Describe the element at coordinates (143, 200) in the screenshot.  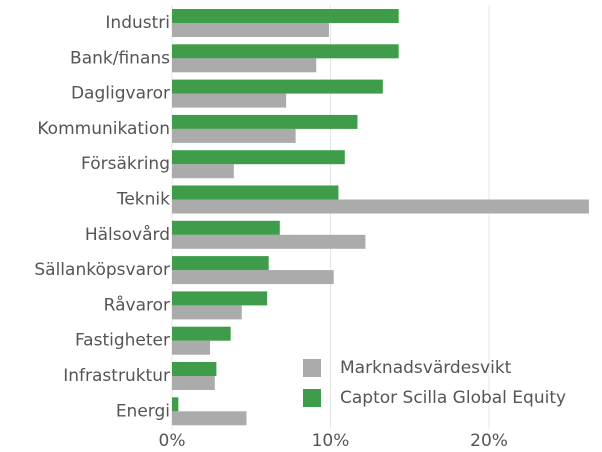
I see `y-tick-label: Teknik` at that location.